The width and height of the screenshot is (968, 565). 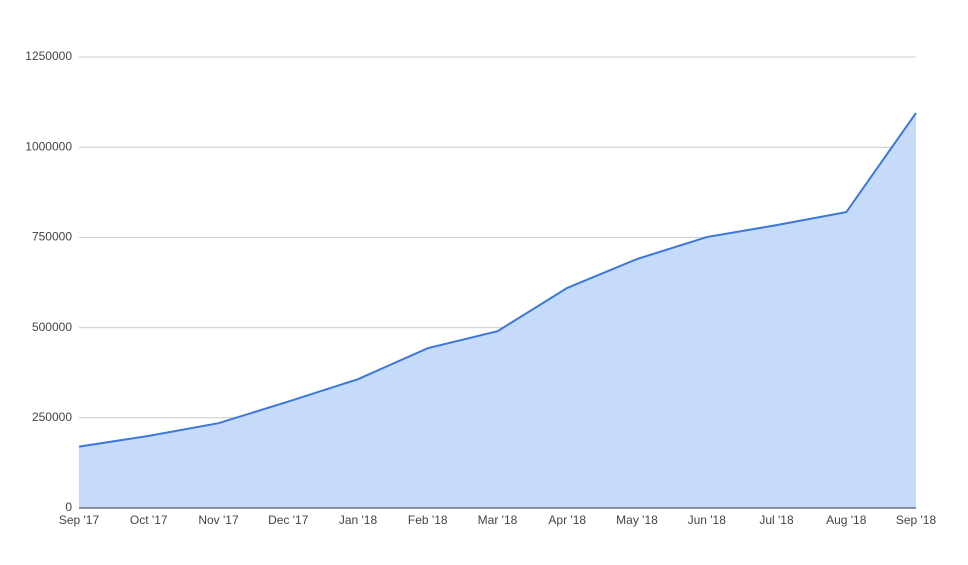 What do you see at coordinates (149, 520) in the screenshot?
I see `x-tick-label: Oct '17` at bounding box center [149, 520].